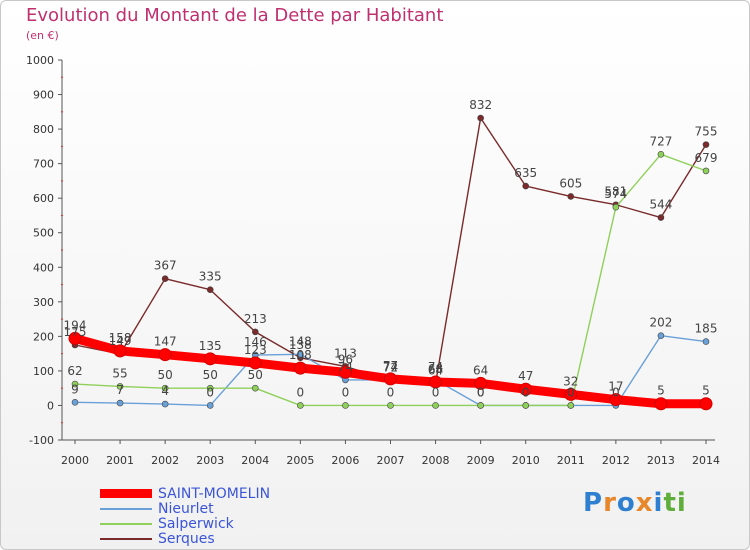 The height and width of the screenshot is (550, 750). Describe the element at coordinates (571, 460) in the screenshot. I see `x-tick-label: 2011` at that location.